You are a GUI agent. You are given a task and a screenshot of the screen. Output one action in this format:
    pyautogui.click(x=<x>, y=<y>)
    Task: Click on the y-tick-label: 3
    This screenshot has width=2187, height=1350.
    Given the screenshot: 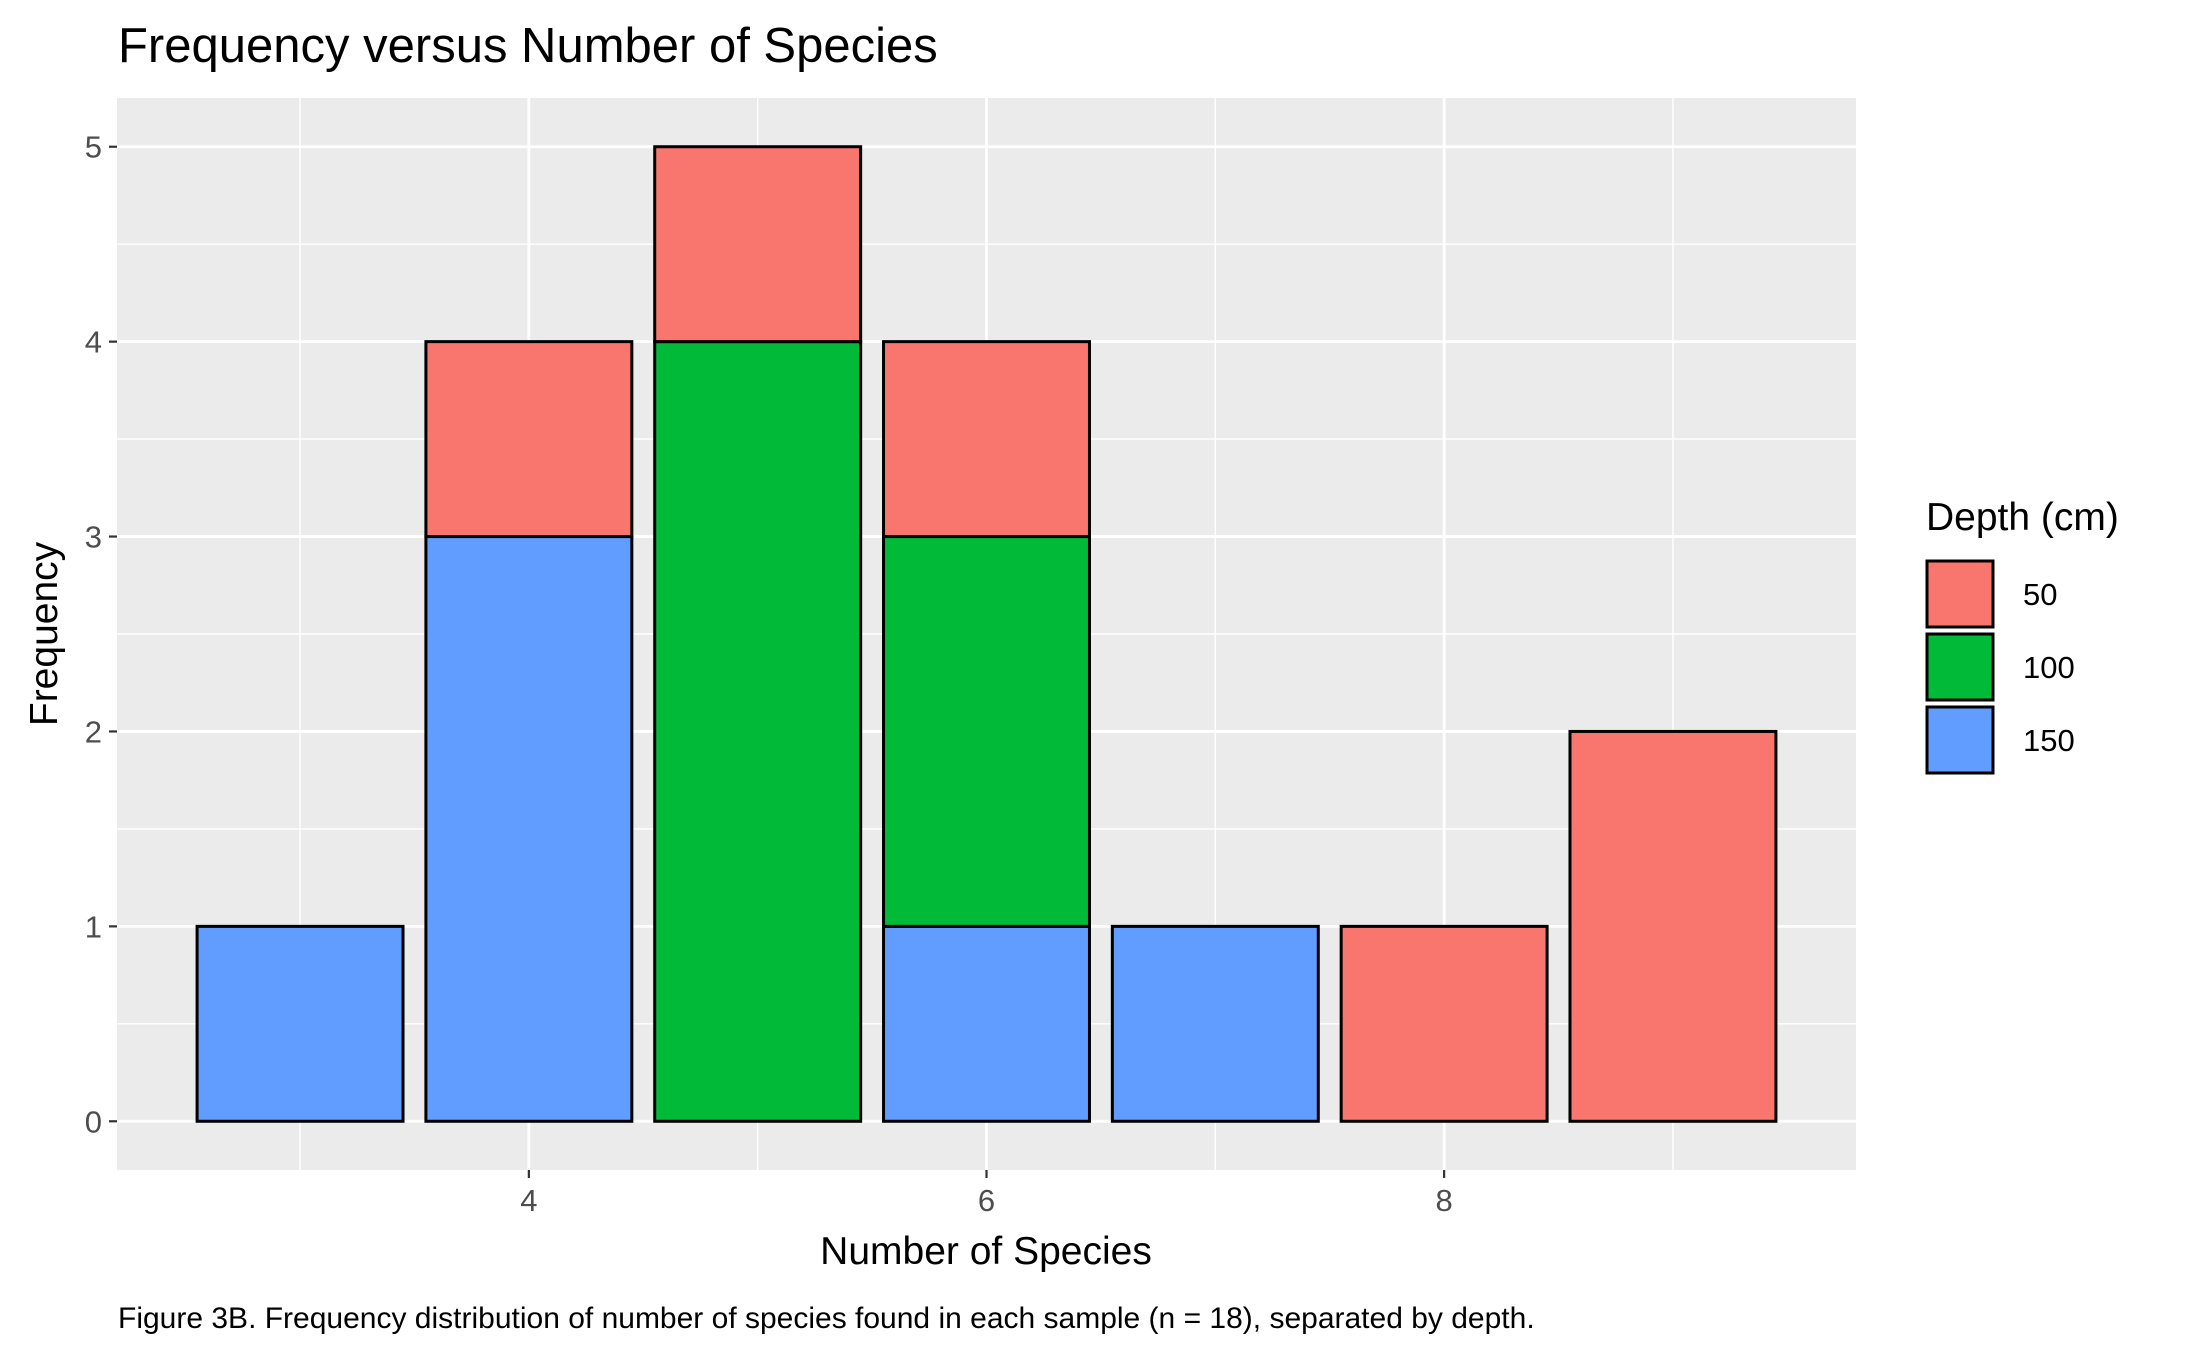 What is the action you would take?
    pyautogui.click(x=93, y=537)
    